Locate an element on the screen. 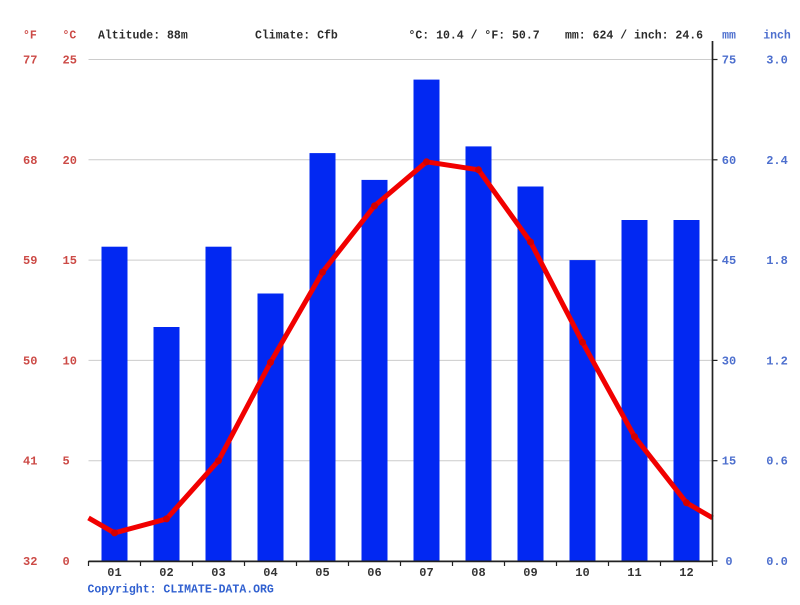 The width and height of the screenshot is (800, 605). svg-text: Copyright: CLIMATE-DATA.ORG is located at coordinates (181, 590).